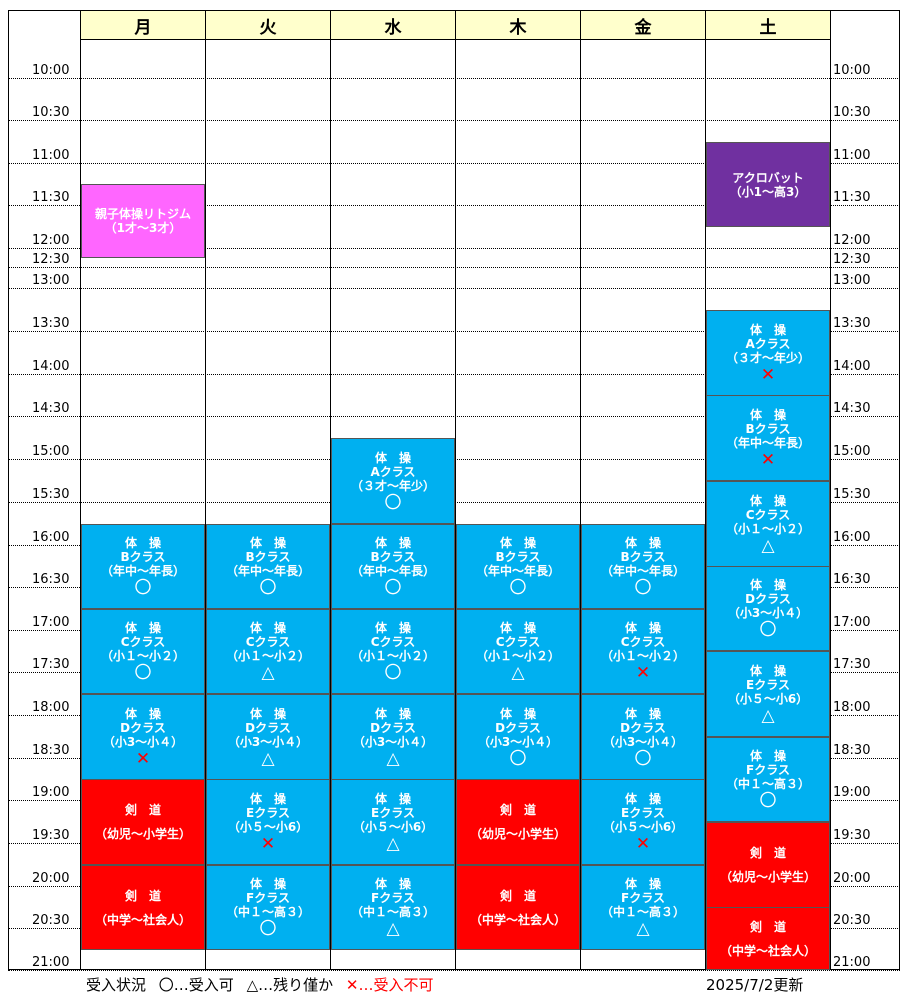 This screenshot has width=910, height=998. I want to click on time-label-right: 17:00, so click(852, 622).